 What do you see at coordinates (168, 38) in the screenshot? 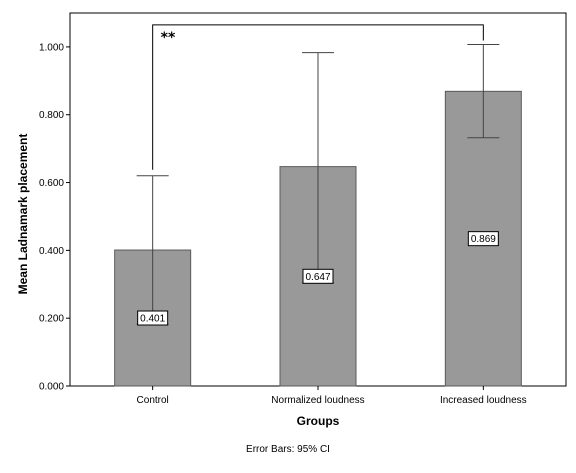
I see `significance-marker: **` at bounding box center [168, 38].